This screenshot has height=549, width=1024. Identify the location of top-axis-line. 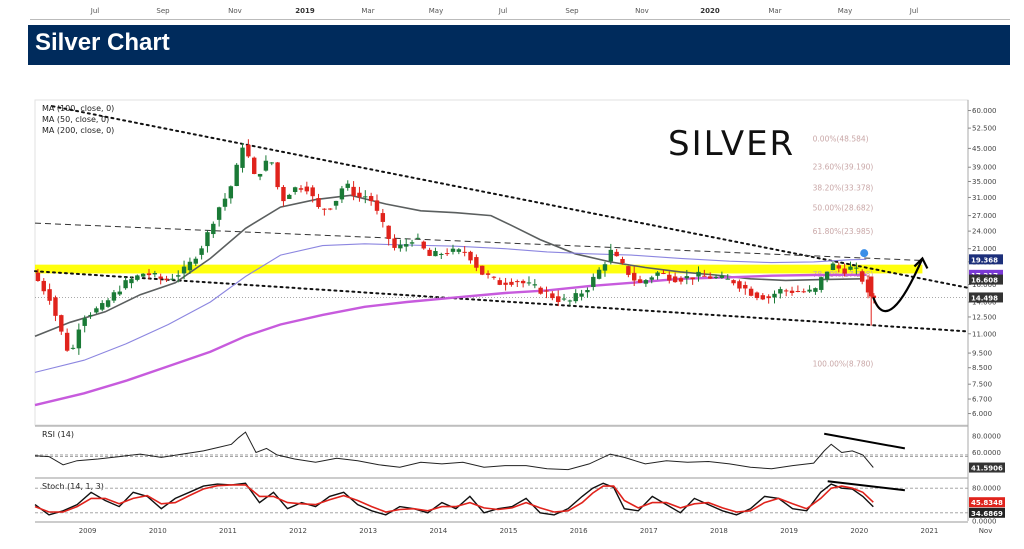
(520, 19).